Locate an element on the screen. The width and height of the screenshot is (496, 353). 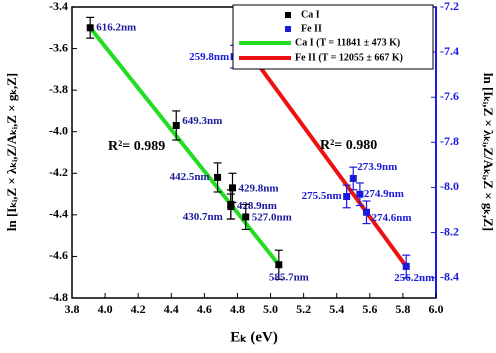
legend-label: Ca I is located at coordinates (310, 14).